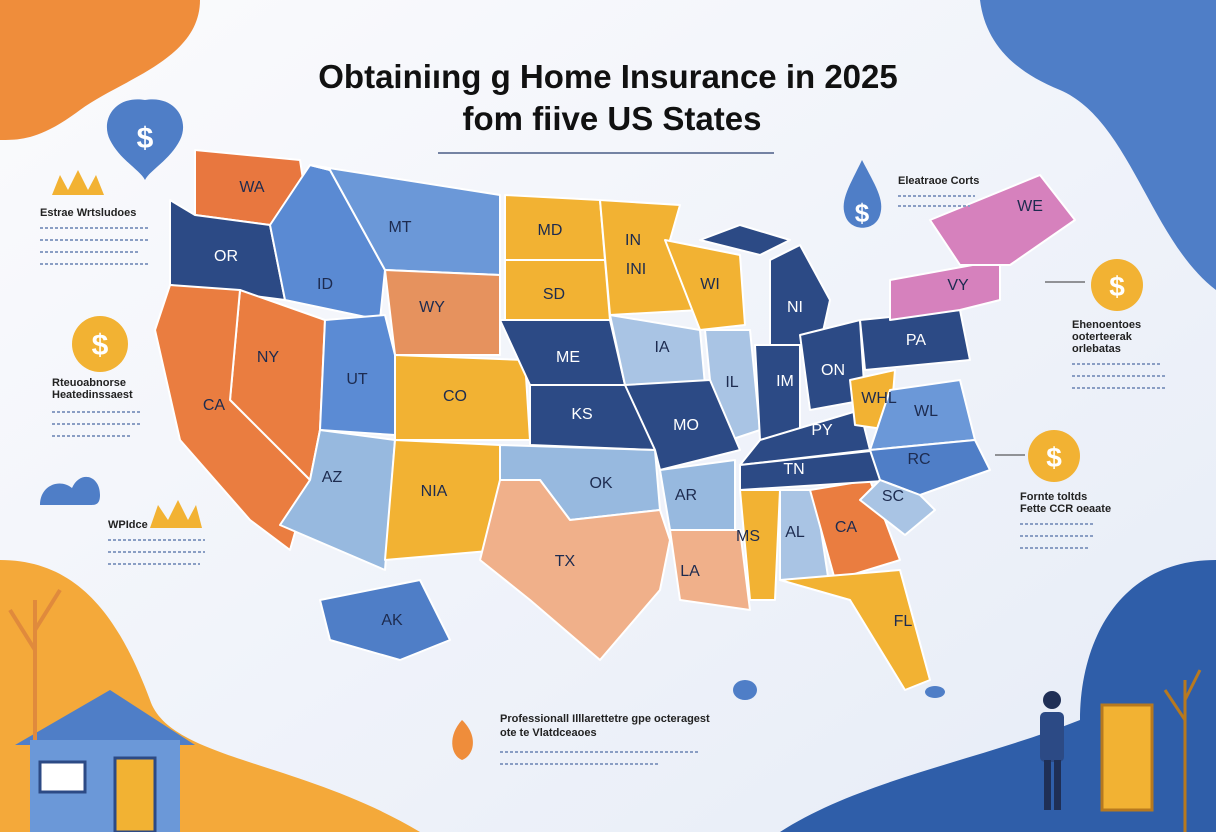 The width and height of the screenshot is (1216, 832). I want to click on state-label: MS, so click(748, 536).